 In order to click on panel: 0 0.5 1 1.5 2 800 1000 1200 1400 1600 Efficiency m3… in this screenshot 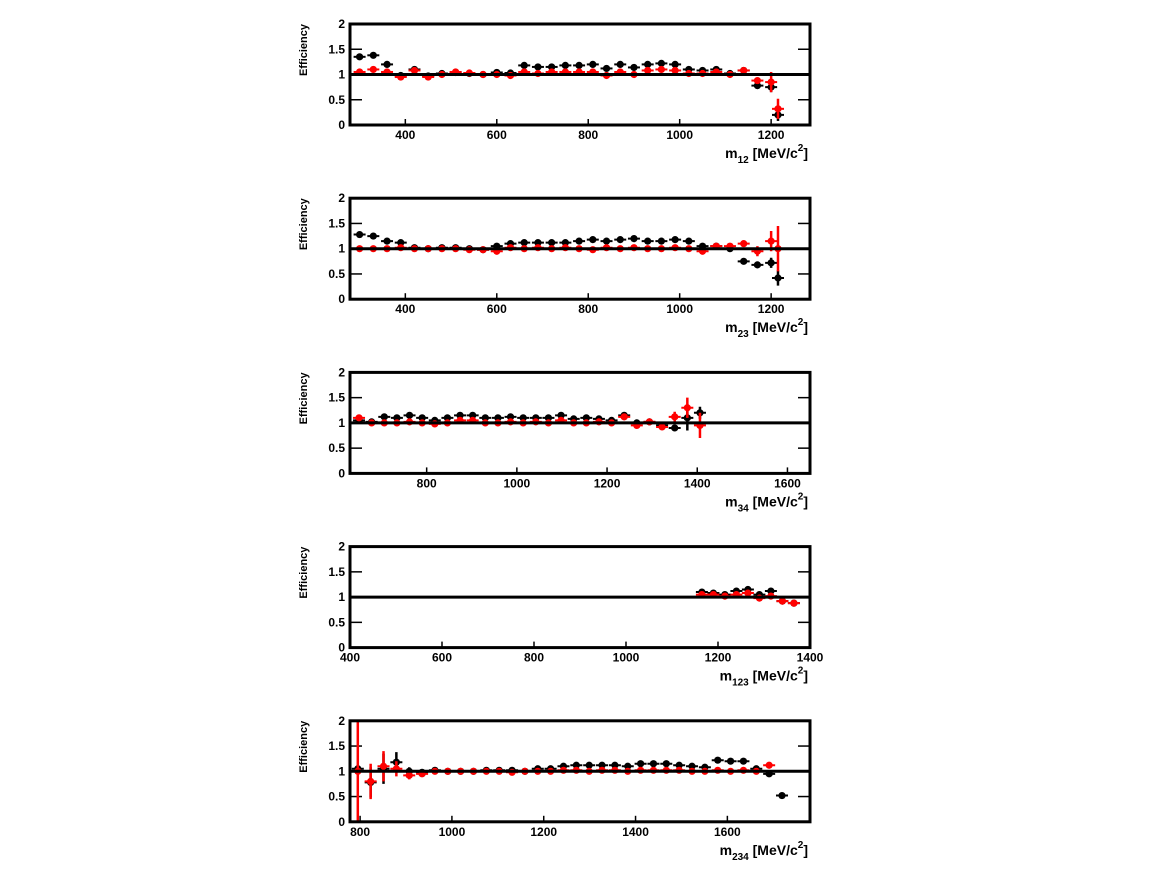, I will do `click(555, 439)`.